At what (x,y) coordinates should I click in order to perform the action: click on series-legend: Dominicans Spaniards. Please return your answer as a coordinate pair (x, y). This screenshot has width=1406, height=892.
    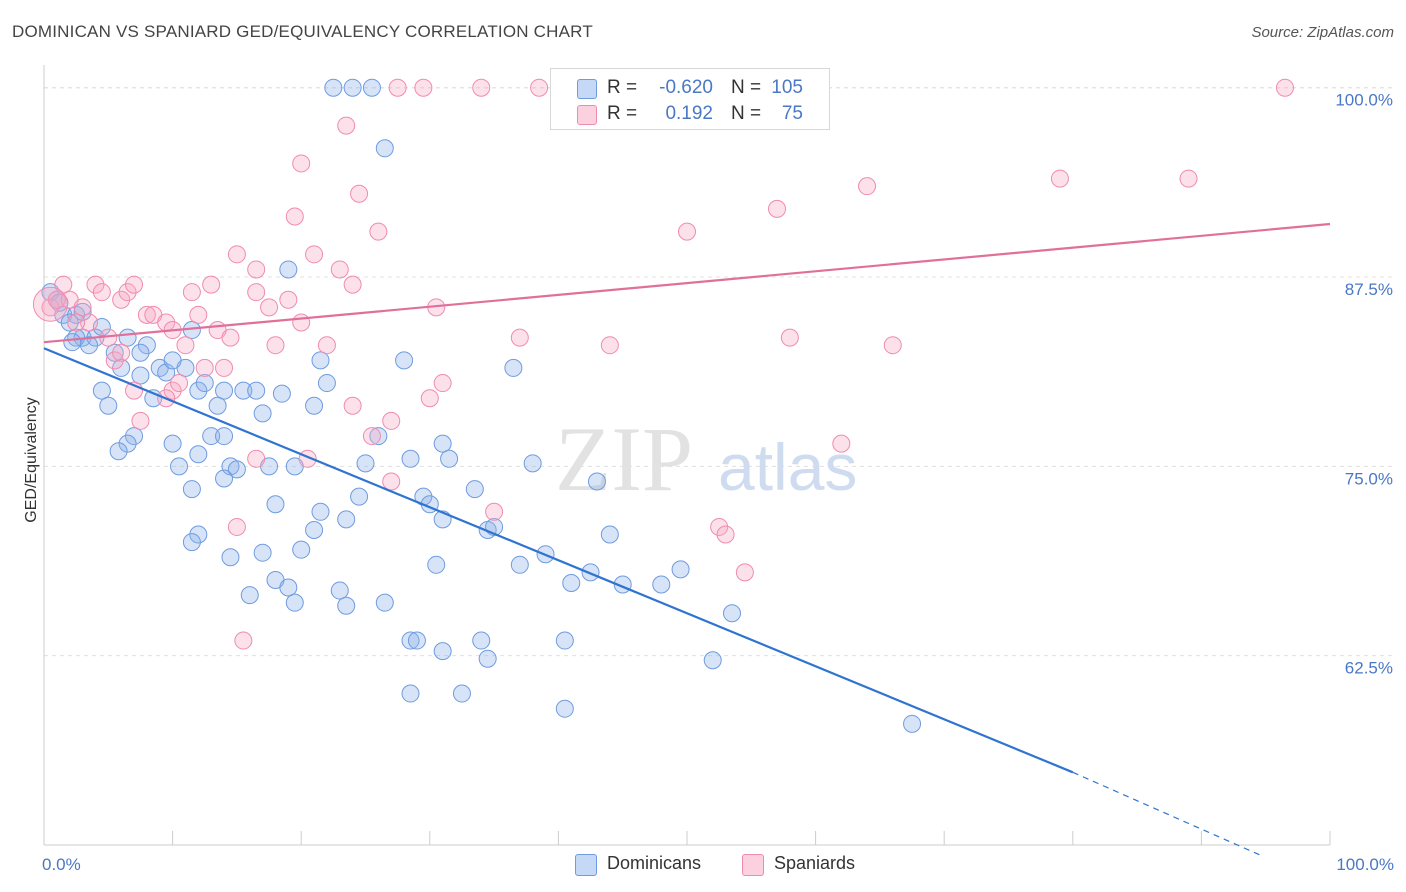
    Looking at the image, I should click on (703, 865).